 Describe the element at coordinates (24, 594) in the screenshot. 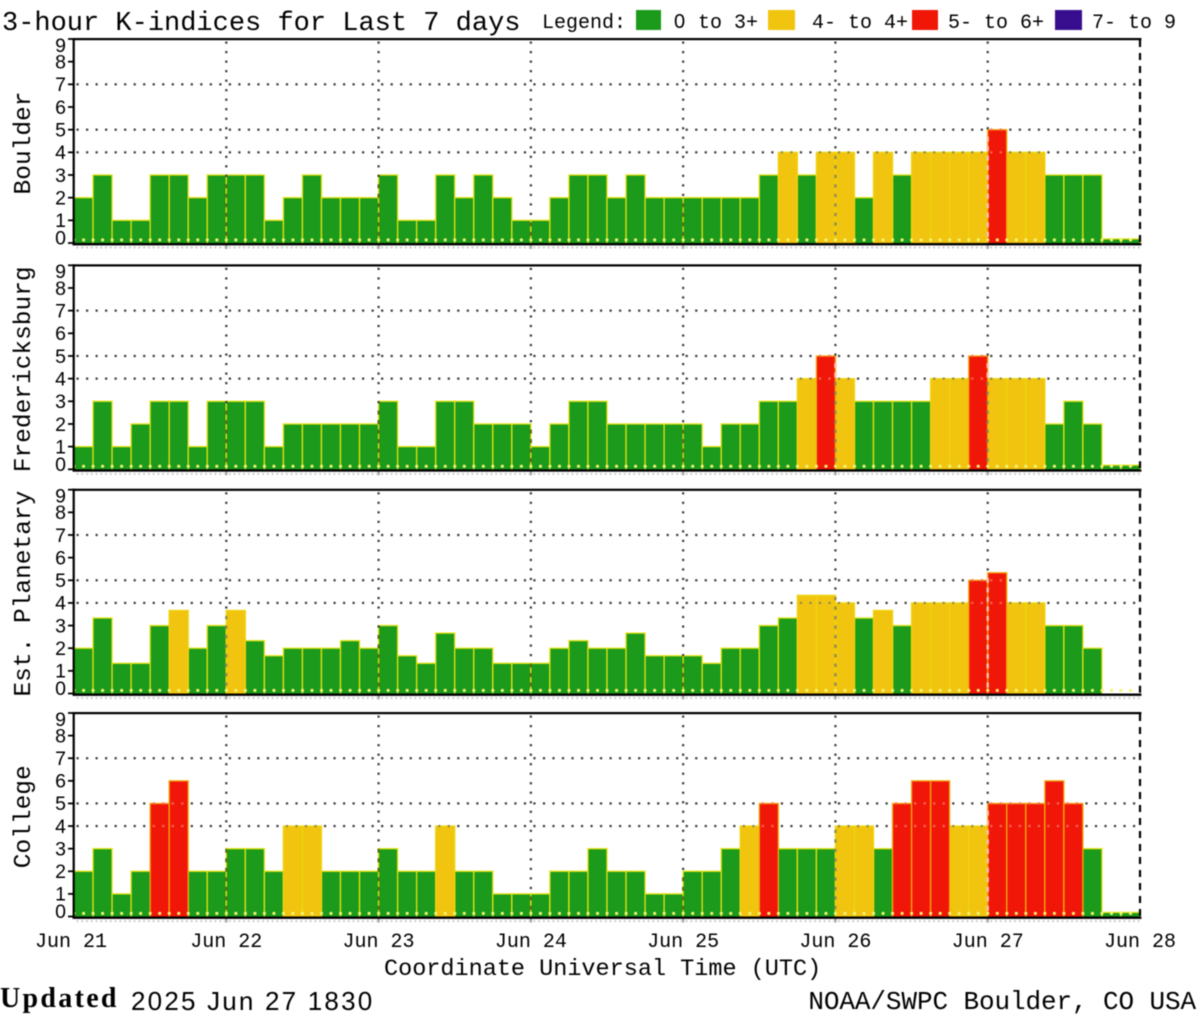

I see `svg-text: Est. Planetary` at that location.